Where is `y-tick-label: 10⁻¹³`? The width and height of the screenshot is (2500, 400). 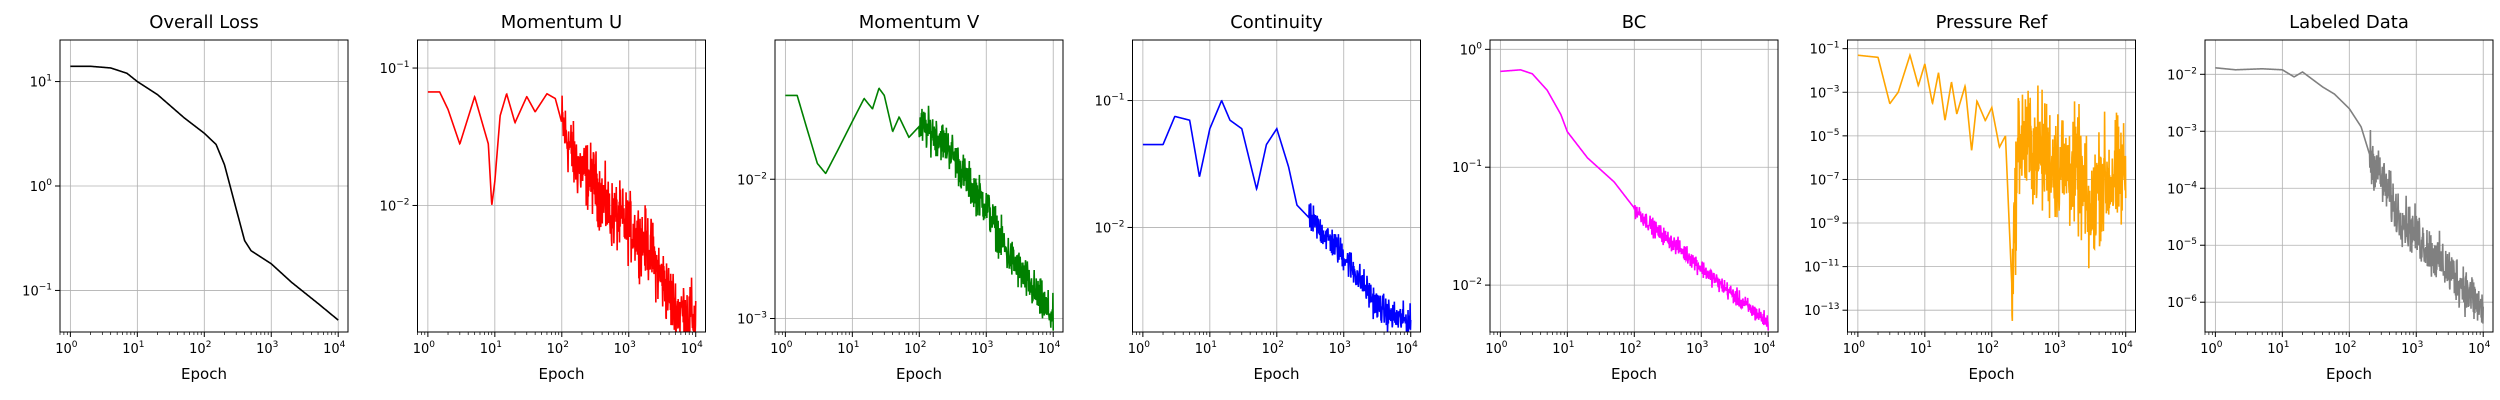 y-tick-label: 10⁻¹³ is located at coordinates (1822, 310).